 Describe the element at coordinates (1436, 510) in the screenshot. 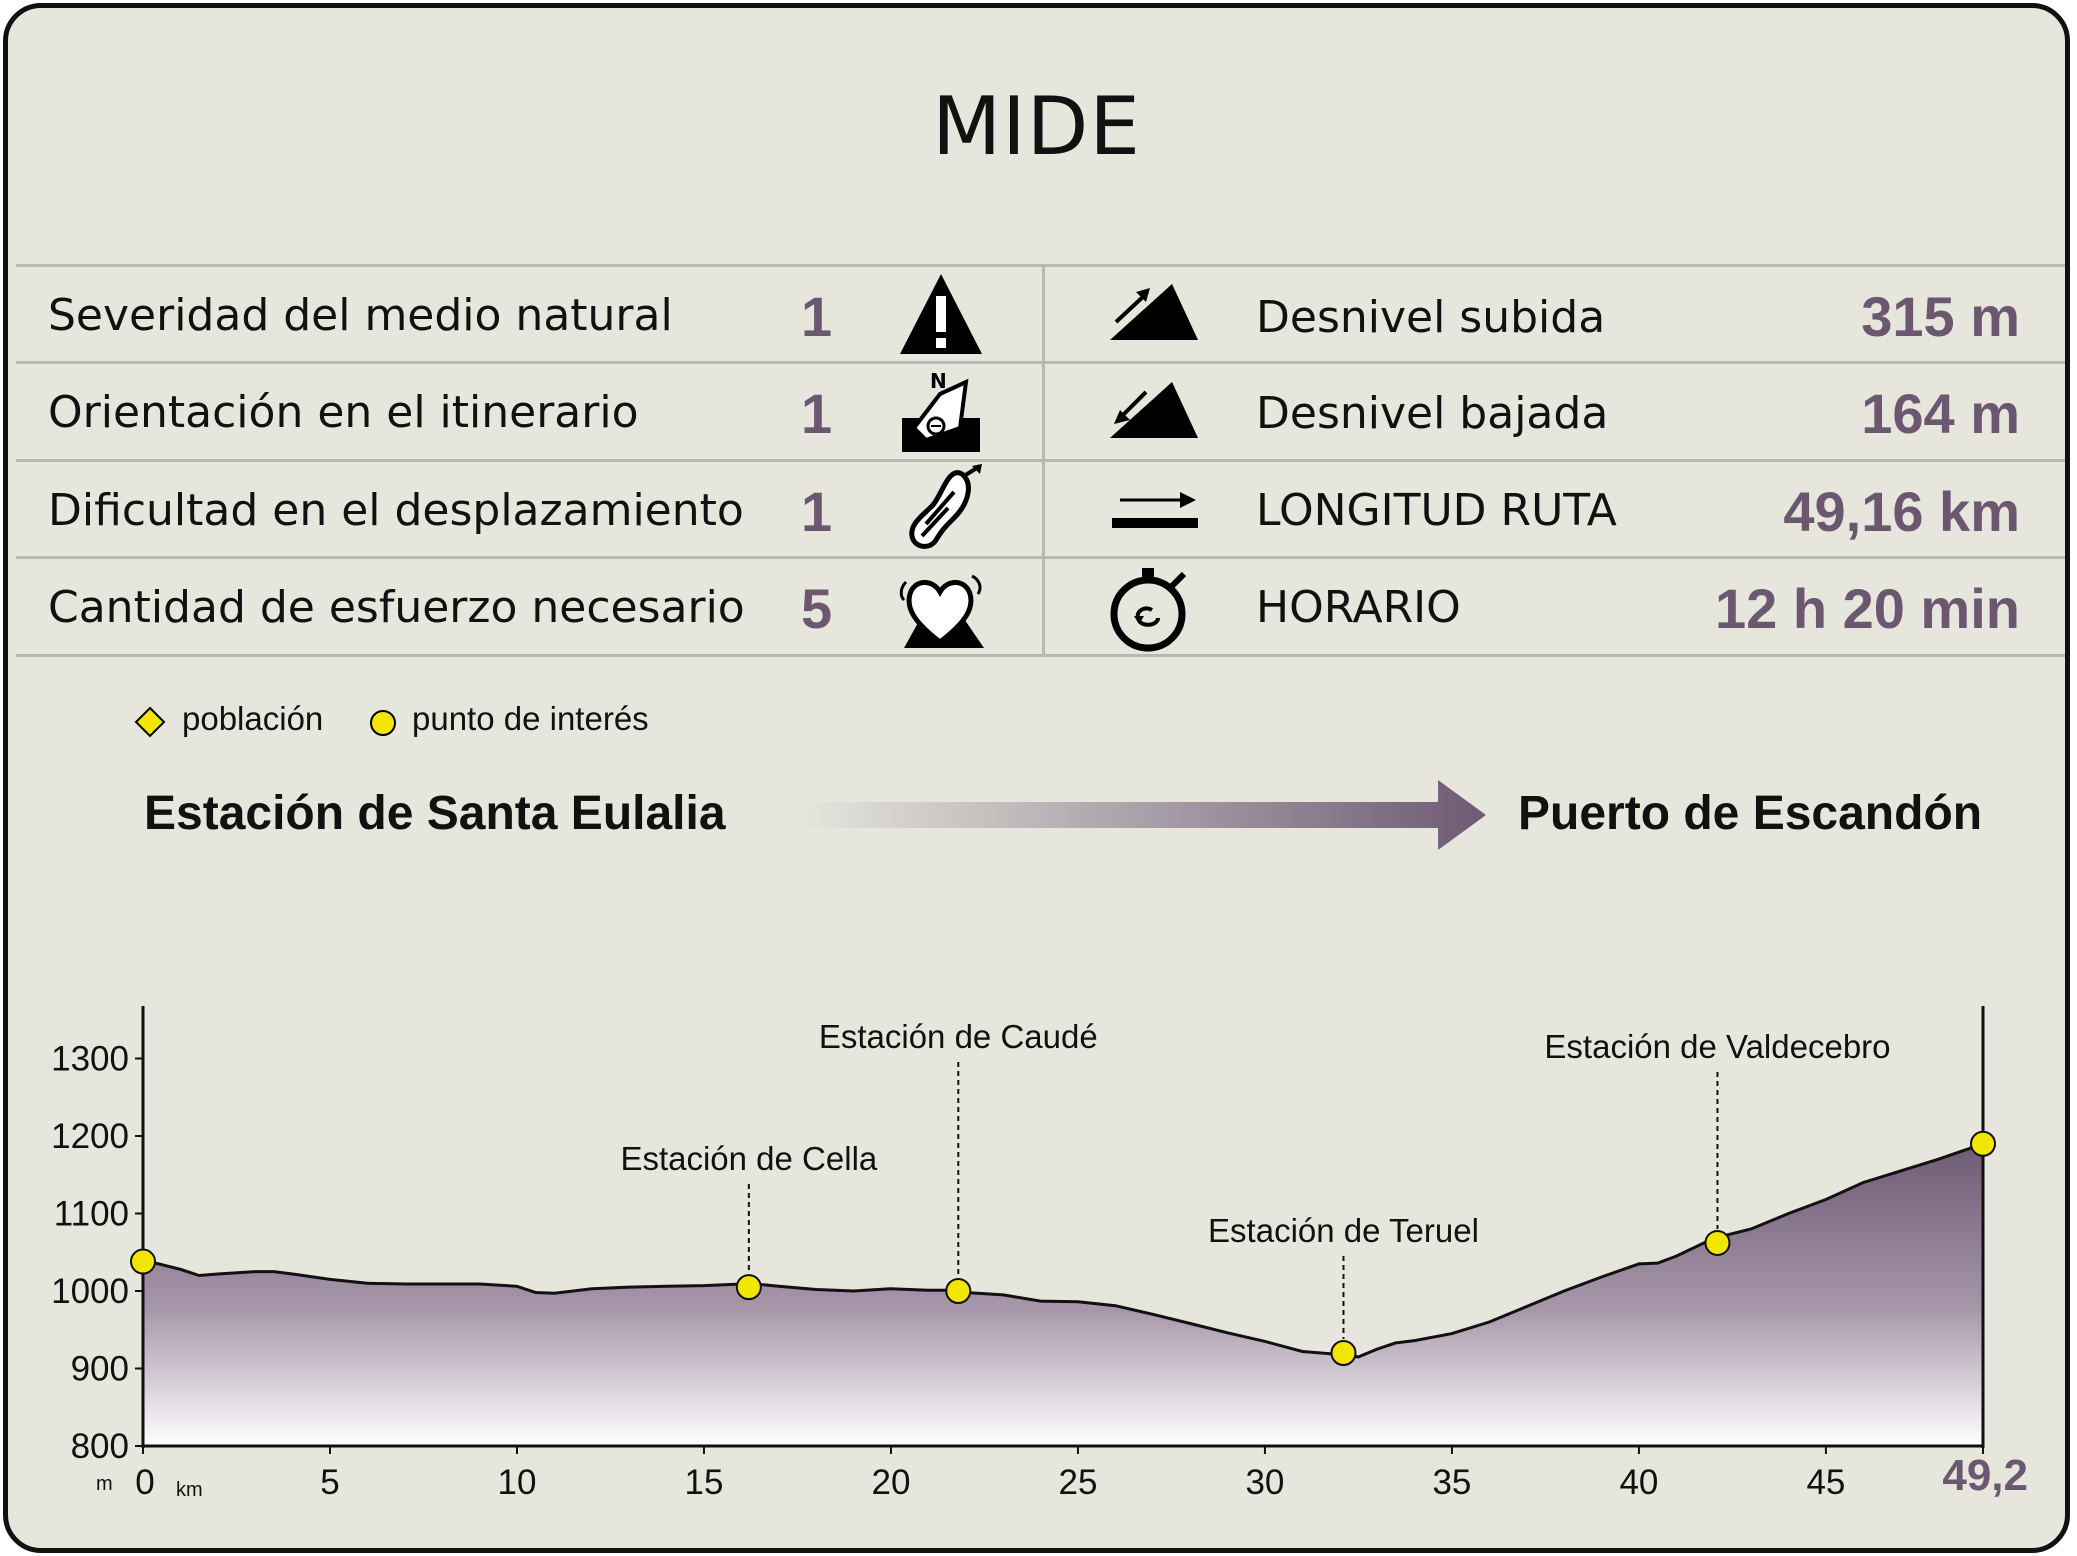

I see `stat-label: LONGITUD RUTA` at that location.